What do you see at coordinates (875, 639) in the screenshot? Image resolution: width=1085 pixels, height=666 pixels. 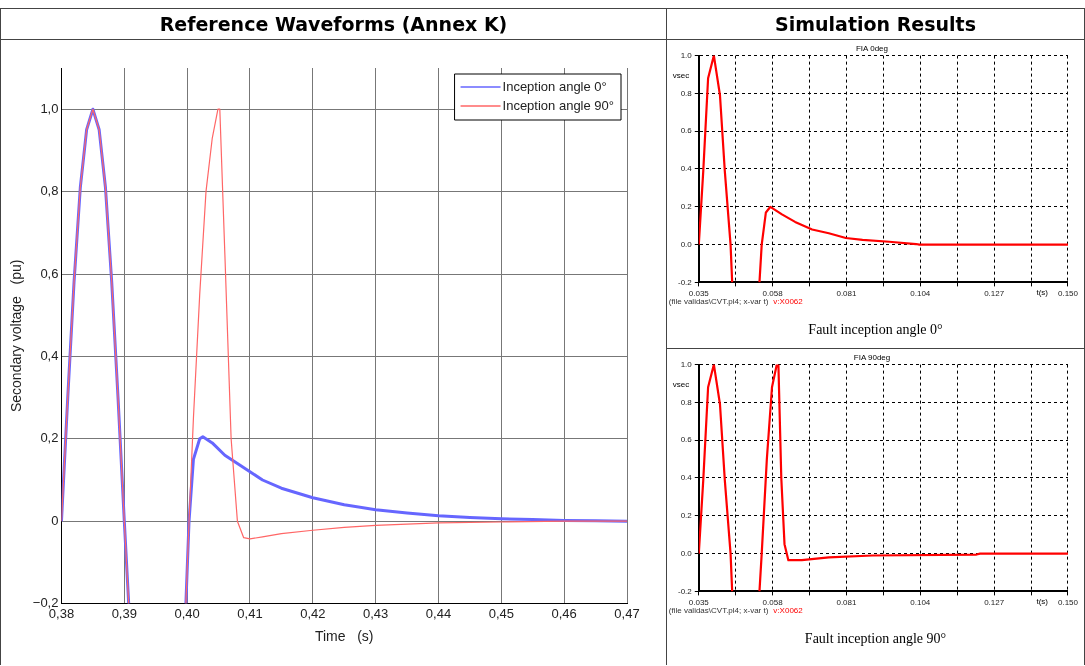 I see `text: Fault inception angle 90°` at bounding box center [875, 639].